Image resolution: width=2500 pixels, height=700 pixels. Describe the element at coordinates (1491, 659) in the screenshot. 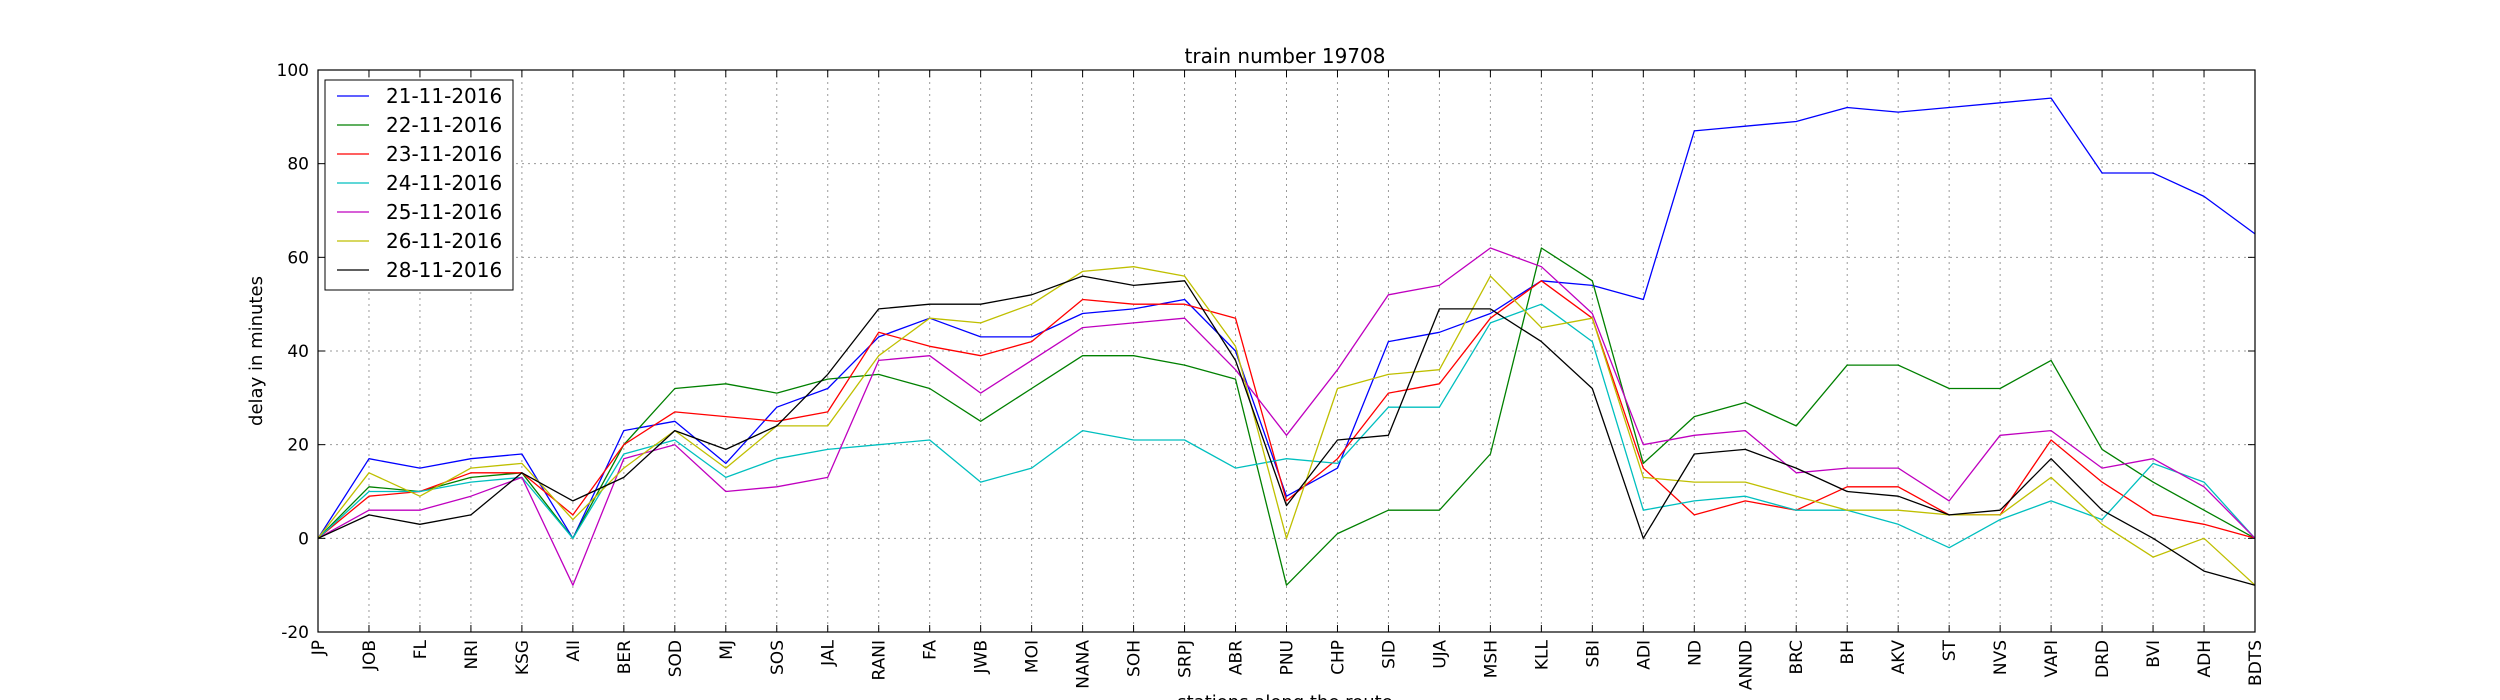

I see `x-tick-label: MSH` at that location.